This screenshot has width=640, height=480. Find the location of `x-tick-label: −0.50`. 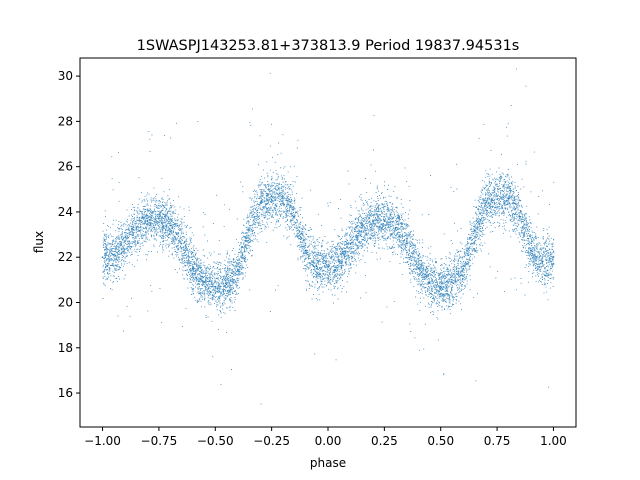

x-tick-label: −0.50 is located at coordinates (215, 441).